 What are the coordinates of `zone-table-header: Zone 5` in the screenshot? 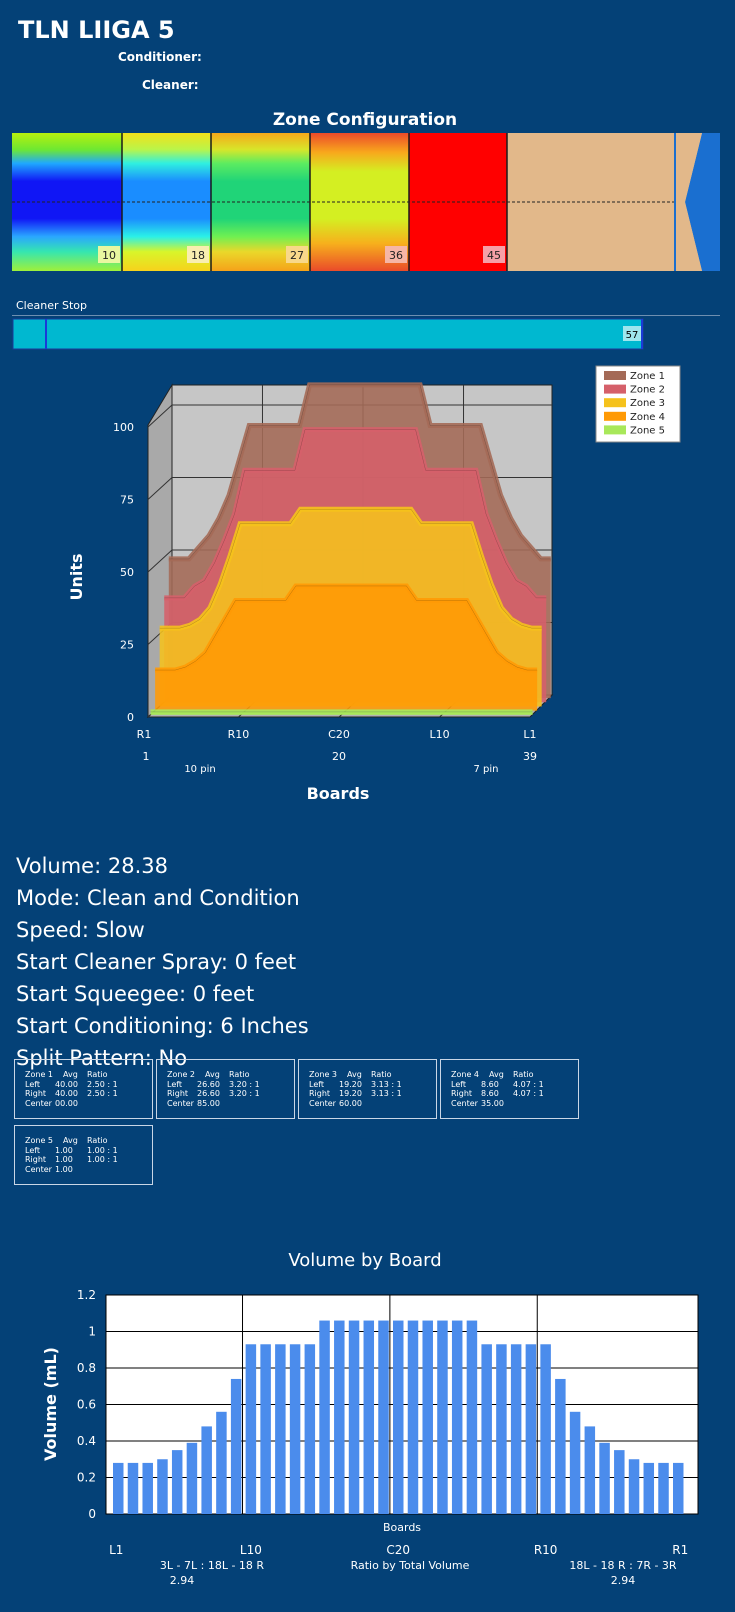 It's located at (39, 1140).